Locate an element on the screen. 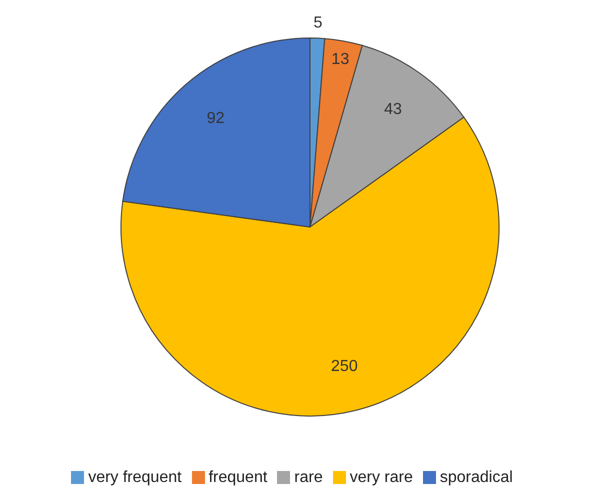 This screenshot has width=594, height=492. legend-label: sporadical is located at coordinates (476, 477).